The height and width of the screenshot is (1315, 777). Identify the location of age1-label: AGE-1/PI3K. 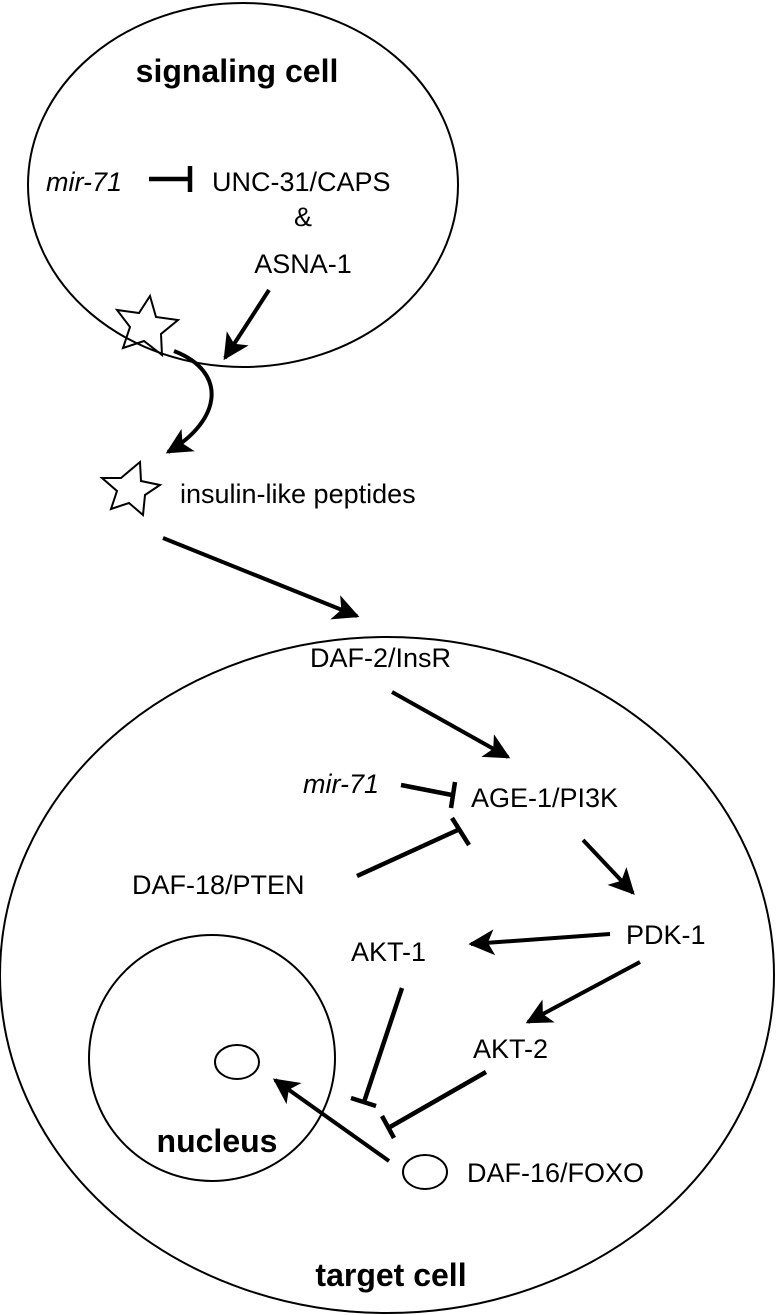
(544, 798).